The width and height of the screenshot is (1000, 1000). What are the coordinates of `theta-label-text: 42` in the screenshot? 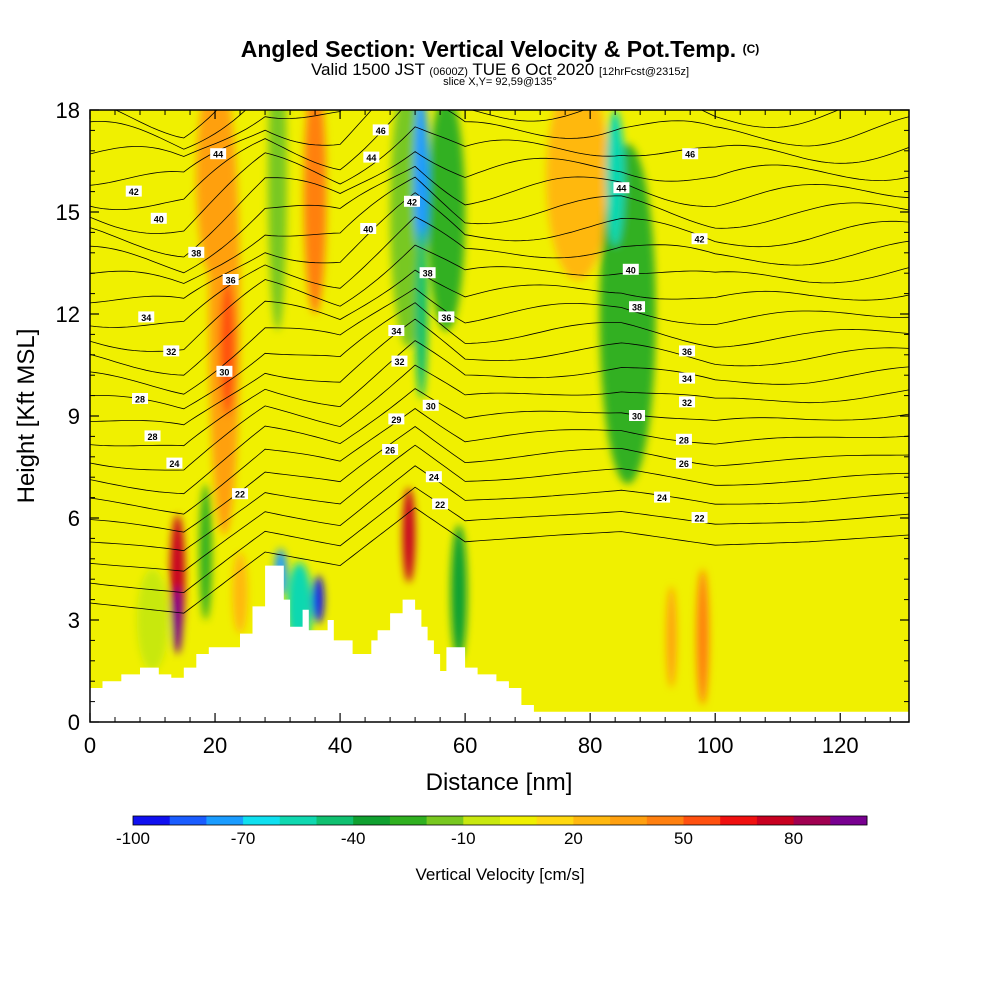 It's located at (134, 192).